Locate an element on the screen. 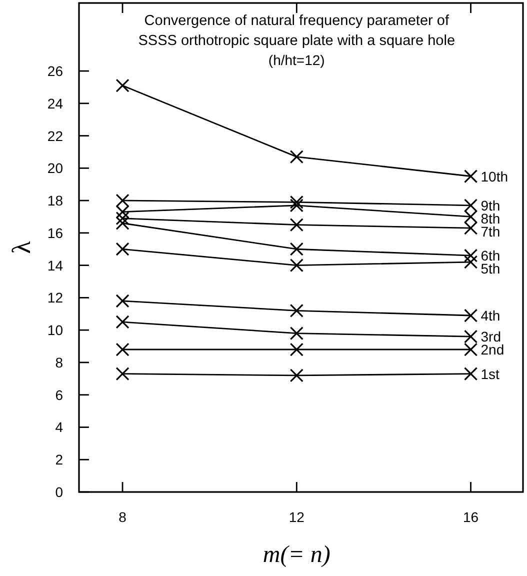 This screenshot has height=576, width=527. y-axis-title: λ is located at coordinates (21, 247).